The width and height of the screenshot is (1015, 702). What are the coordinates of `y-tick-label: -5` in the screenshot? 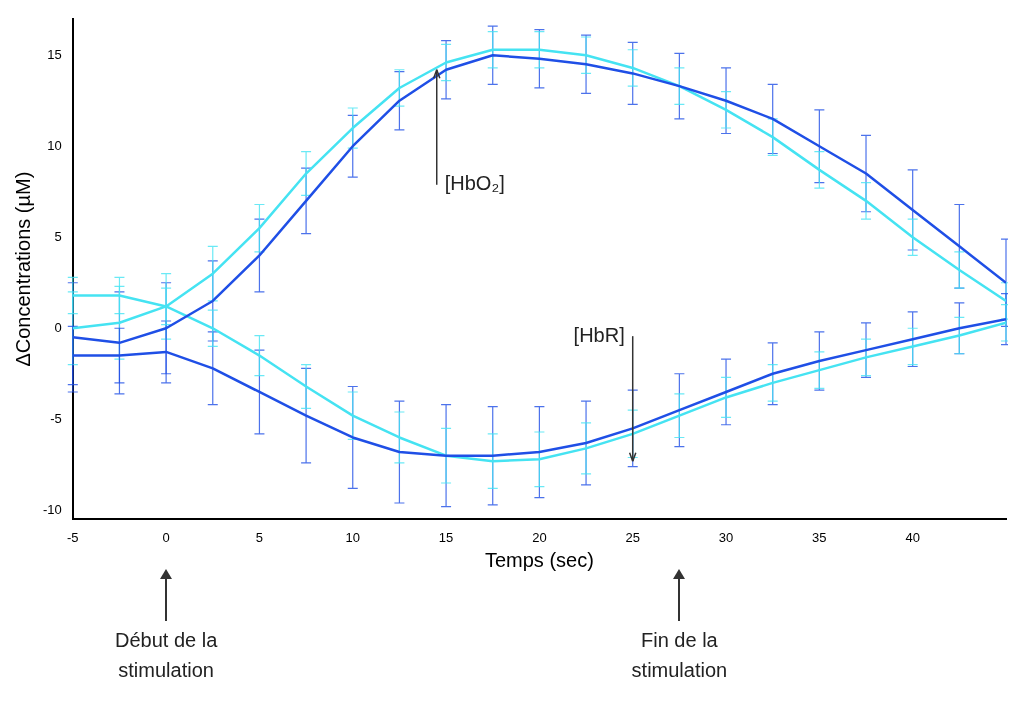 It's located at (56, 418).